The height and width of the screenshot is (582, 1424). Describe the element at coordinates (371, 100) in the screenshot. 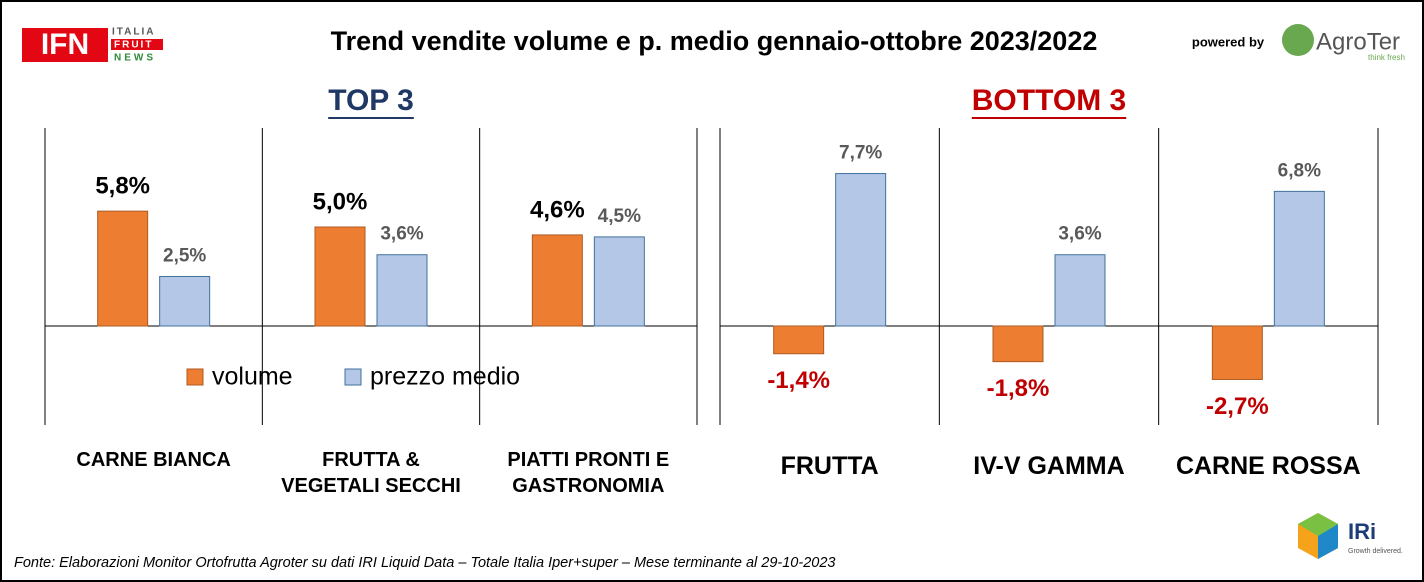

I see `group-title: TOP 3` at that location.